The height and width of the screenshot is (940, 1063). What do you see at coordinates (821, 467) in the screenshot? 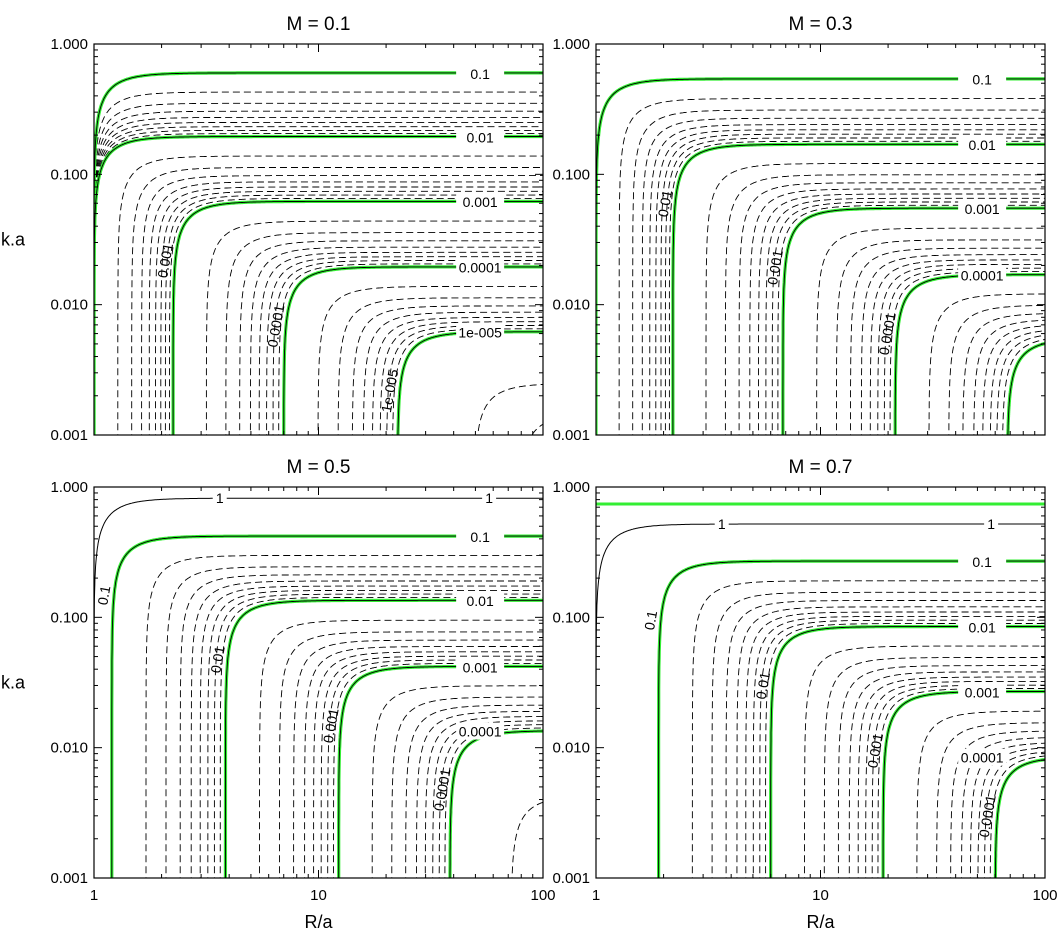
I see `panel-title: M = 0.7` at bounding box center [821, 467].